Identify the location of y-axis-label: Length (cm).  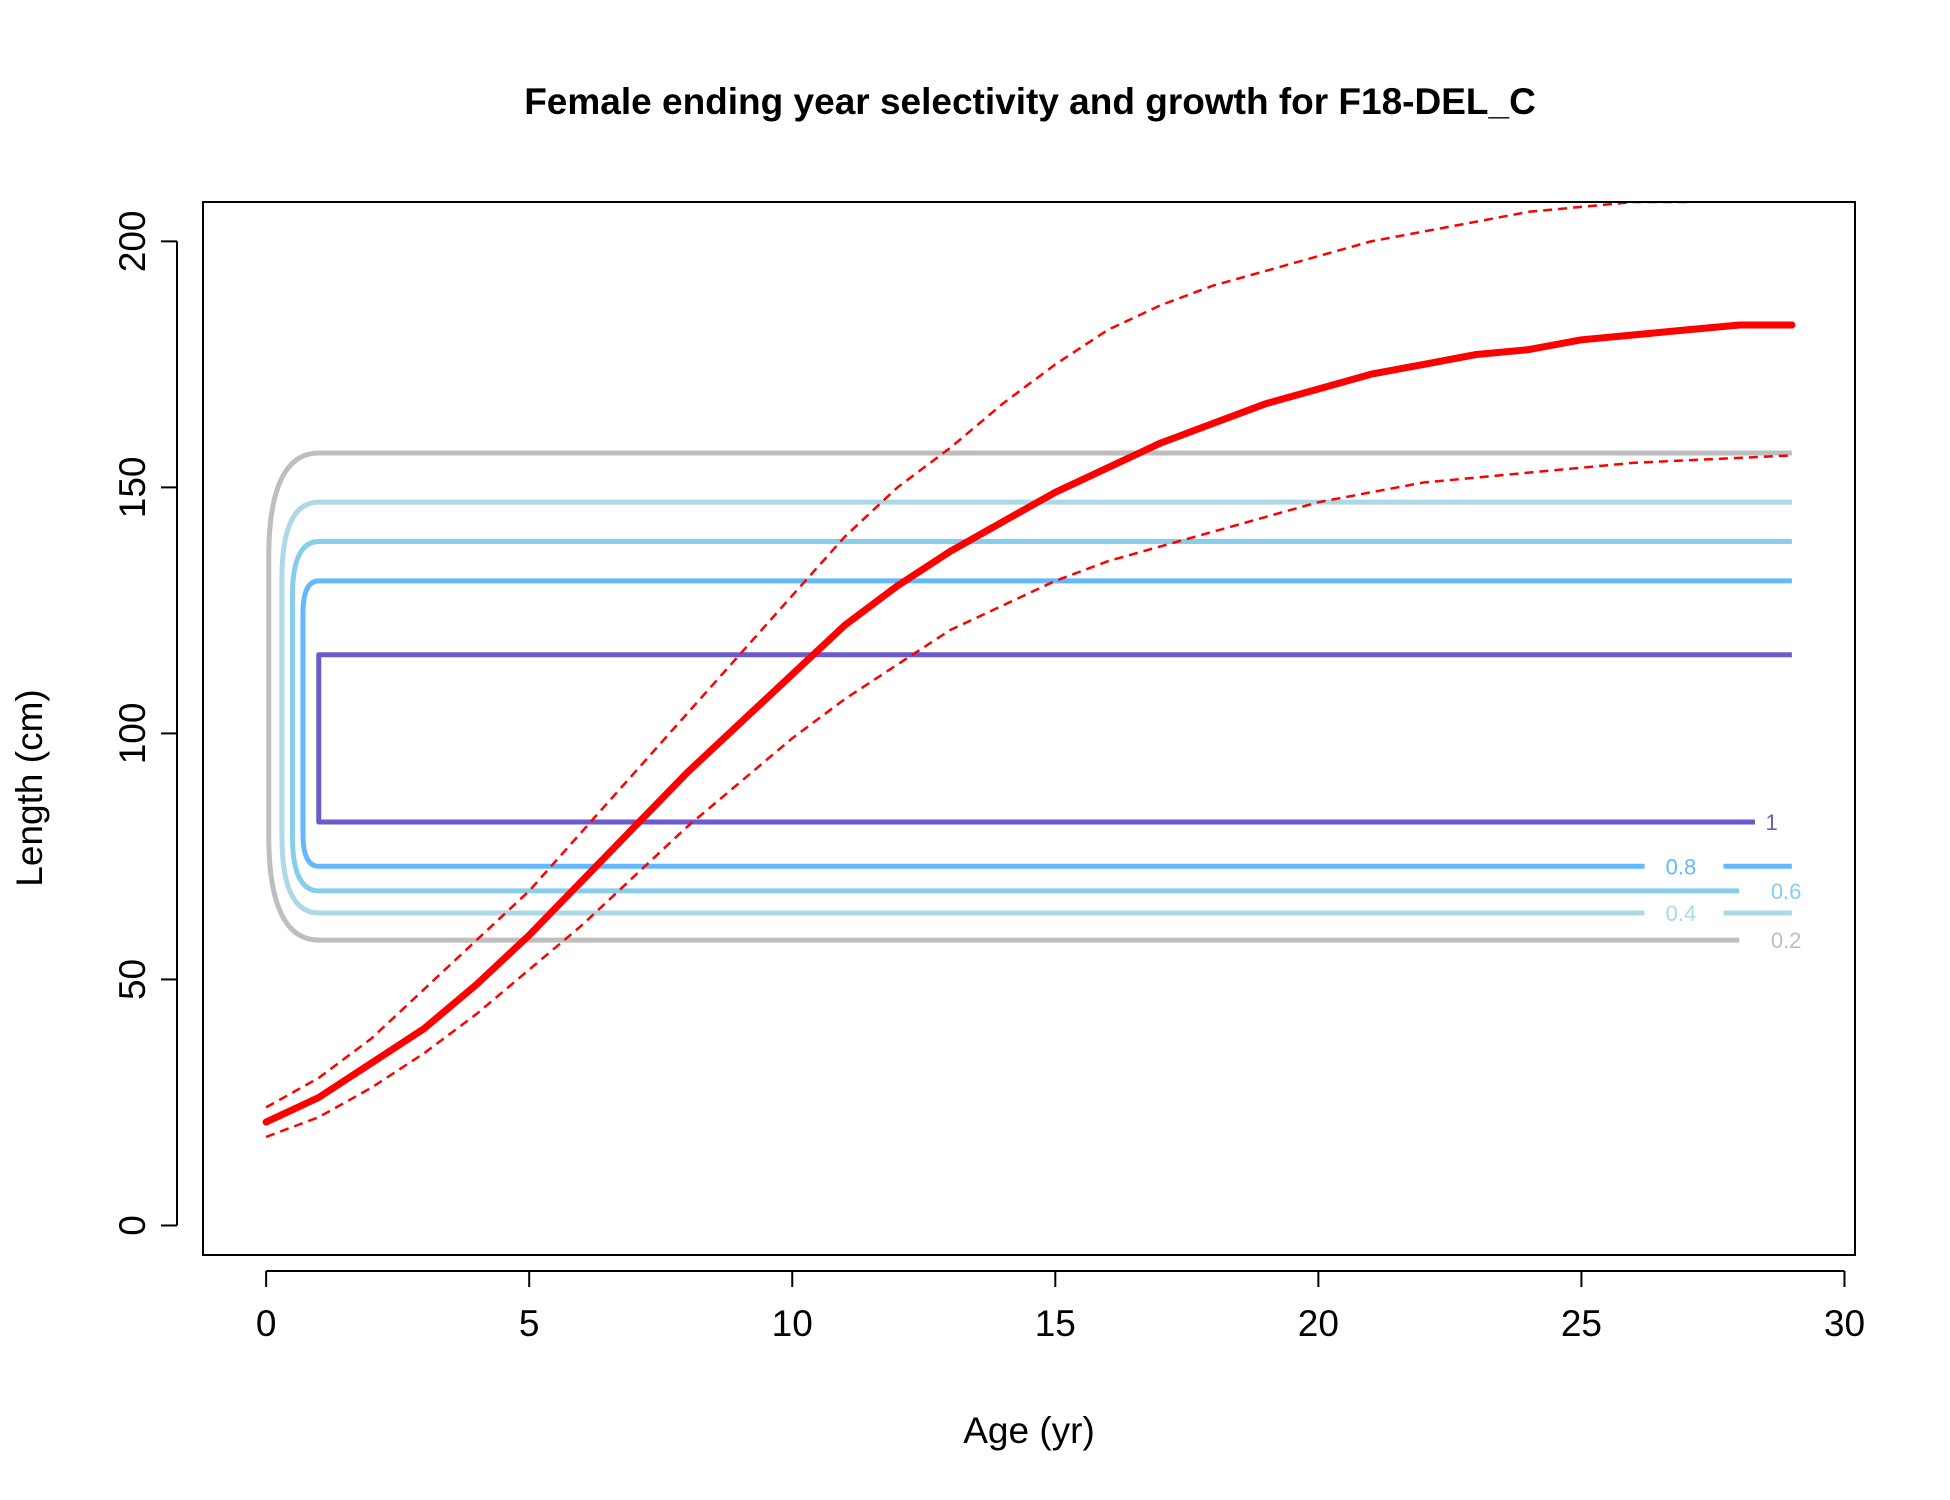
(29, 787).